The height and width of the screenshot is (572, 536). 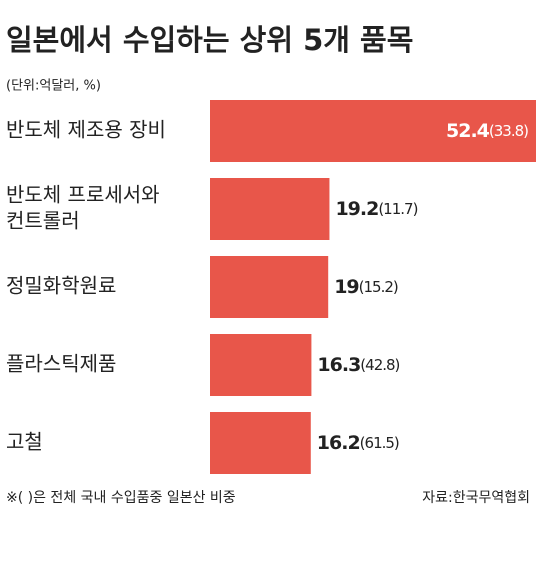 I want to click on value-label: 19(15.2), so click(x=366, y=287).